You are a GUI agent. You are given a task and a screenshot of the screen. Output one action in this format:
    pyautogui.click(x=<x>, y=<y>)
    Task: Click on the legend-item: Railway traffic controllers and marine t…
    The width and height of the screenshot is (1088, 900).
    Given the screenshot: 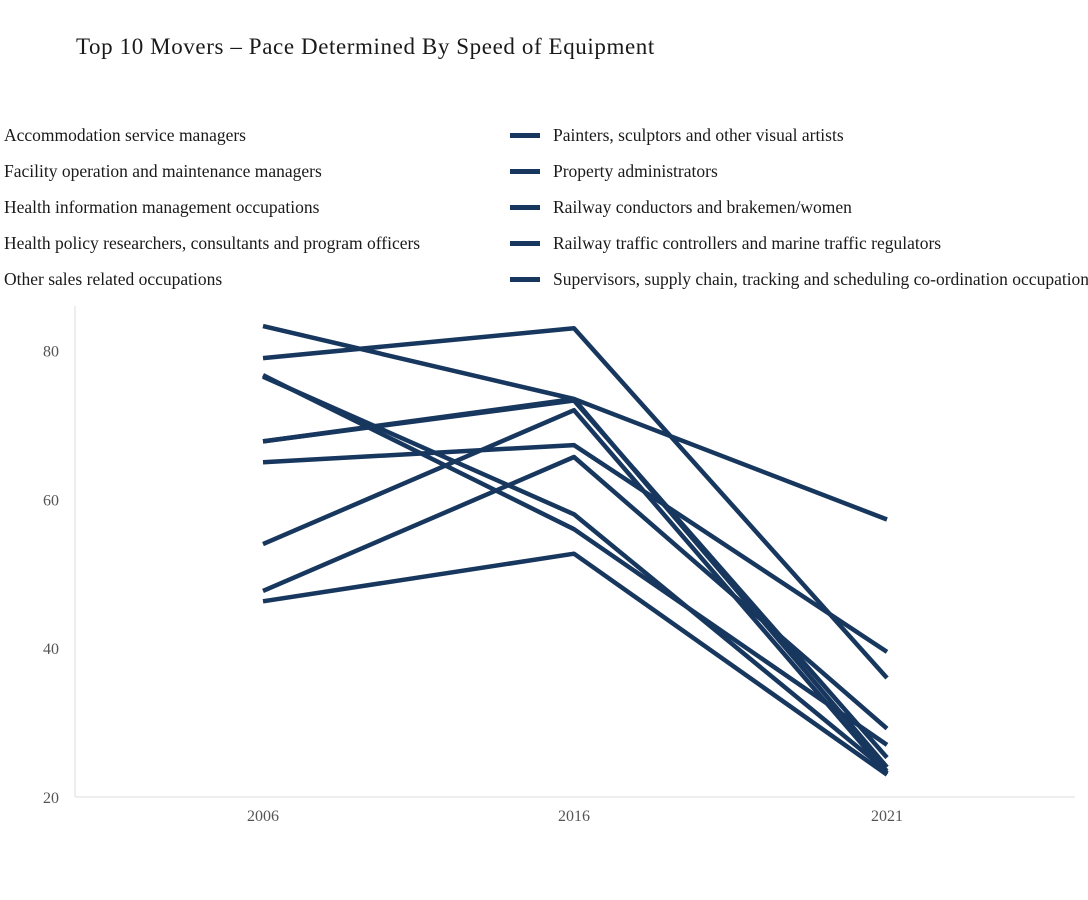 What is the action you would take?
    pyautogui.click(x=725, y=243)
    